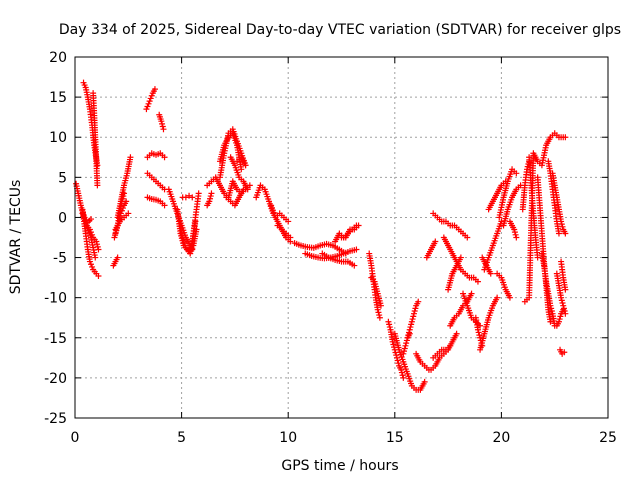  Describe the element at coordinates (60, 259) in the screenshot. I see `y-tick-label: -5` at that location.